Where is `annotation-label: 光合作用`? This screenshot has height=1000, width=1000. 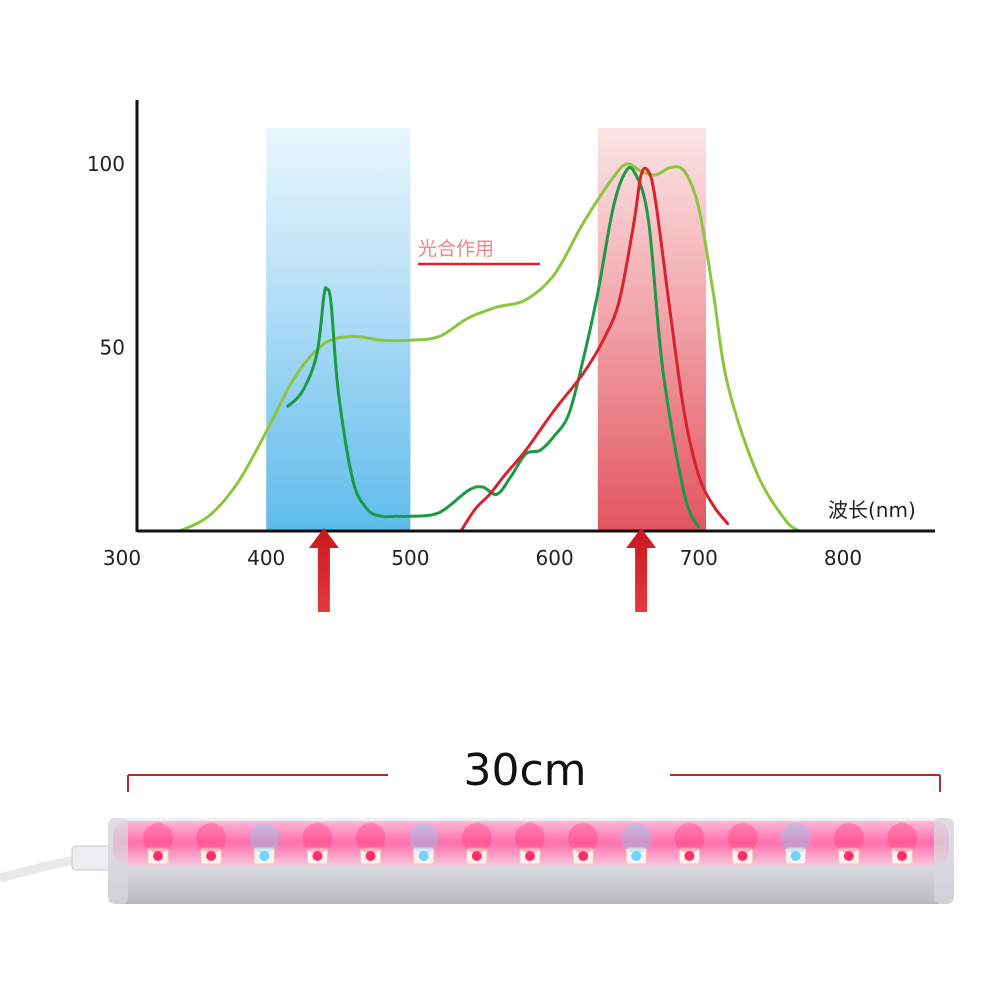
annotation-label: 光合作用 is located at coordinates (456, 249).